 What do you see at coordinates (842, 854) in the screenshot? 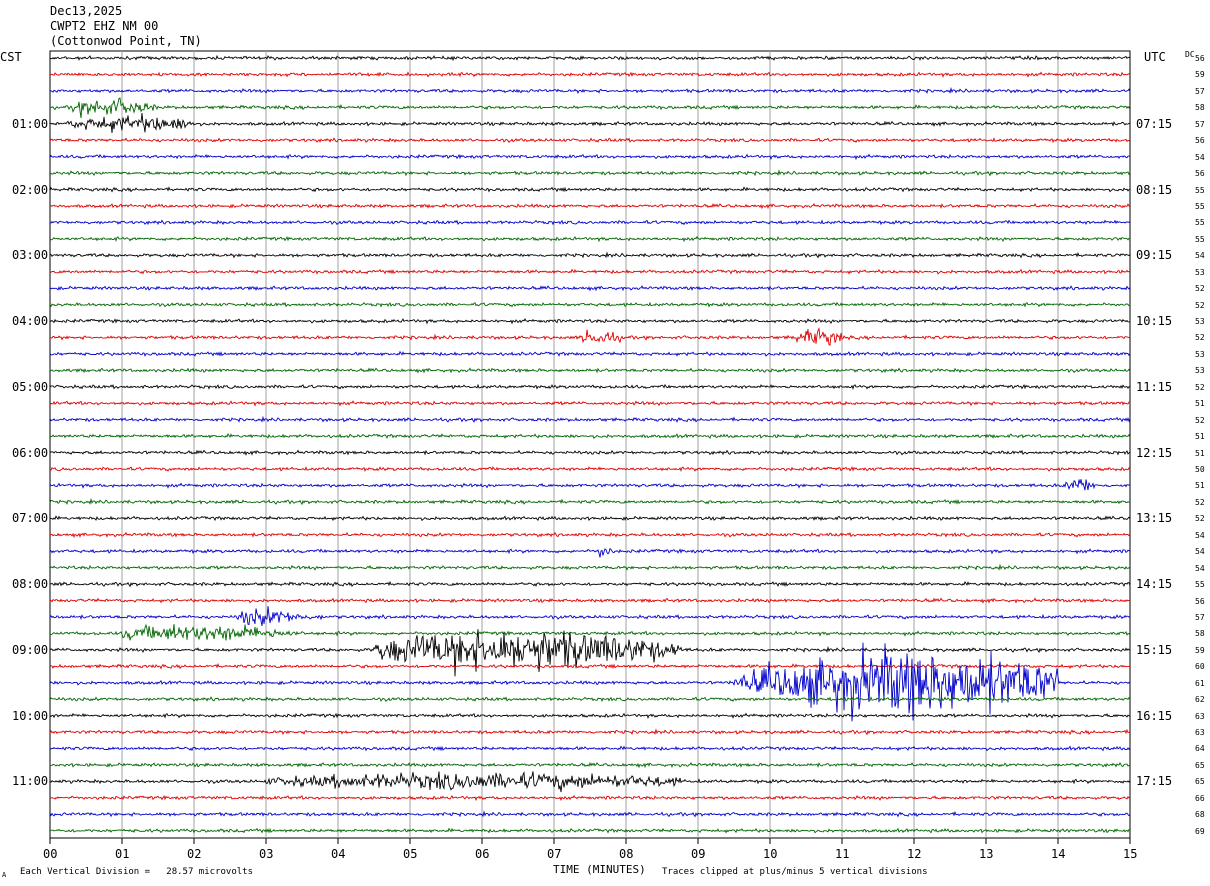
I see `x-tick-label: 11` at bounding box center [842, 854].